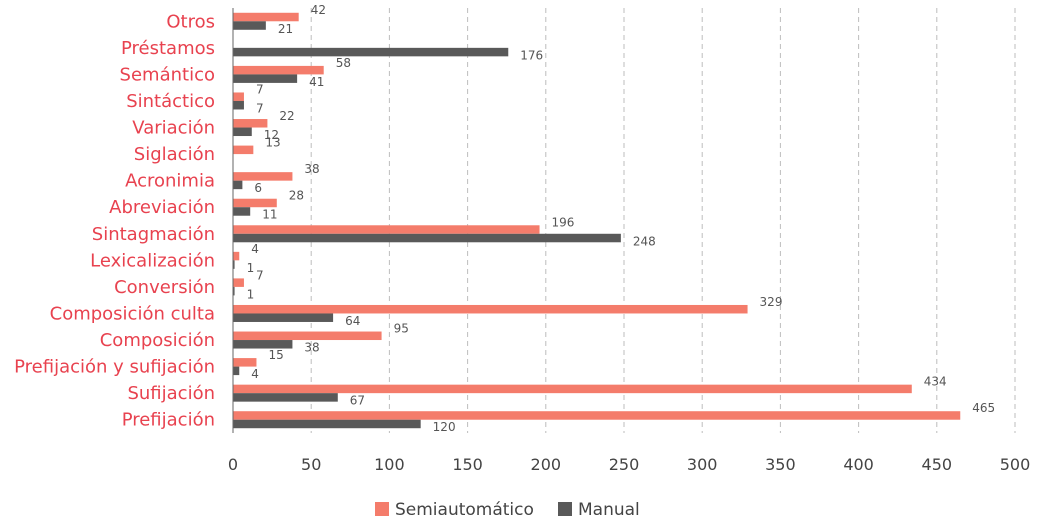 This screenshot has height=523, width=1038. I want to click on category-label: Acronimia, so click(170, 181).